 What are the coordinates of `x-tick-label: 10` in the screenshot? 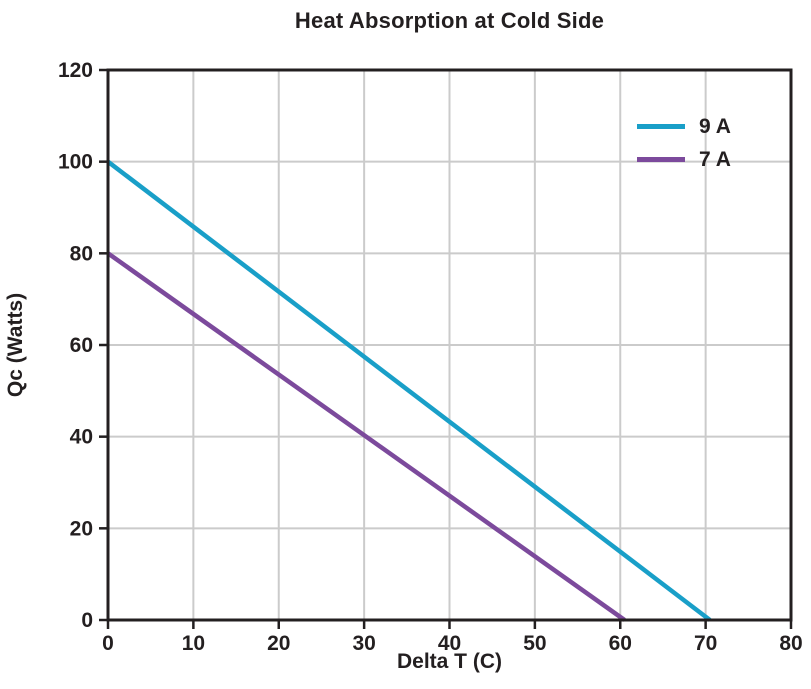 It's located at (193, 643).